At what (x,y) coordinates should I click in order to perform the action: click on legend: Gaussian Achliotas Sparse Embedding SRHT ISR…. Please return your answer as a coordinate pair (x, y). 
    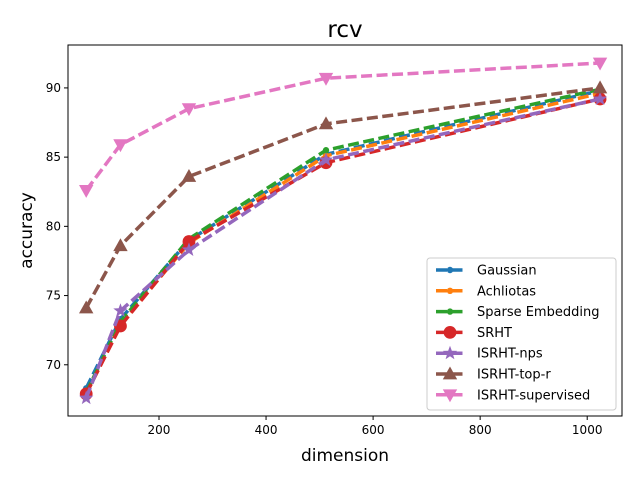
    Looking at the image, I should click on (521, 334).